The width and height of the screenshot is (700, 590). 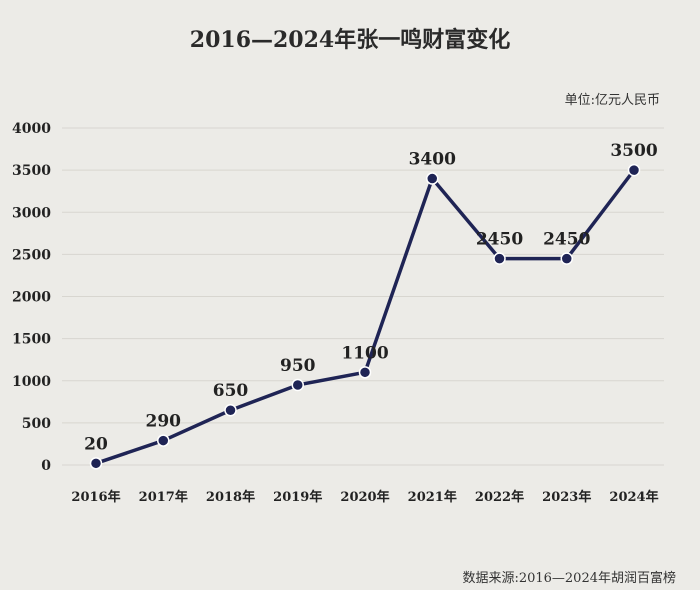 What do you see at coordinates (163, 497) in the screenshot?
I see `x-tick-label: 2017年` at bounding box center [163, 497].